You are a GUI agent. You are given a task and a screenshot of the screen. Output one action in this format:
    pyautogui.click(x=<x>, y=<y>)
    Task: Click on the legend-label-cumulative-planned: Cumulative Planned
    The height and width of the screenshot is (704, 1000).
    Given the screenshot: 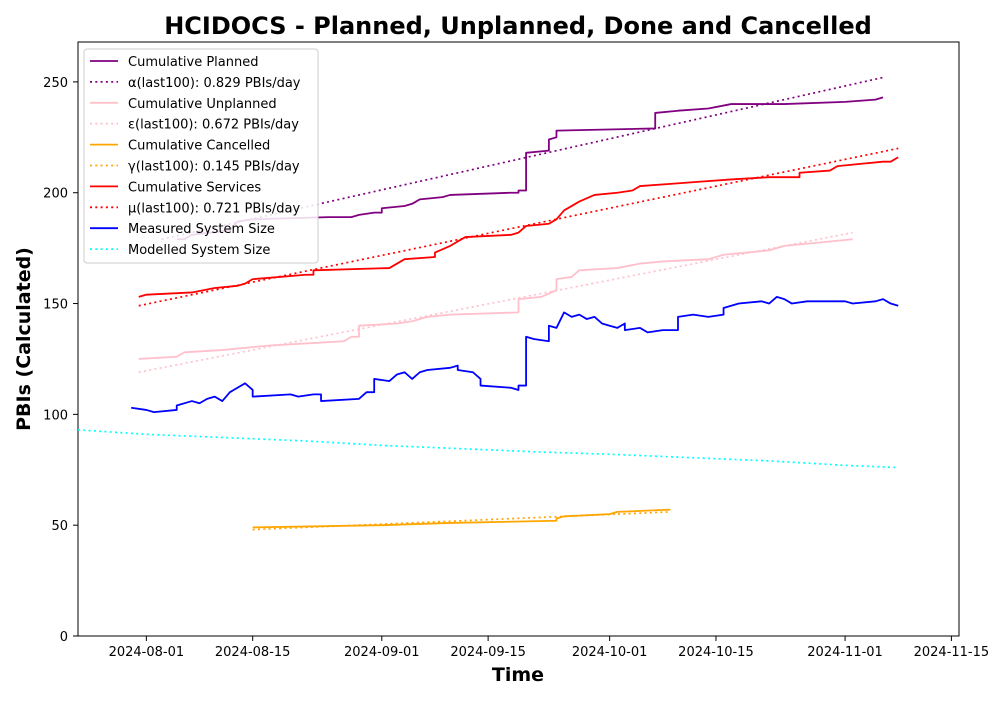 What is the action you would take?
    pyautogui.click(x=193, y=62)
    